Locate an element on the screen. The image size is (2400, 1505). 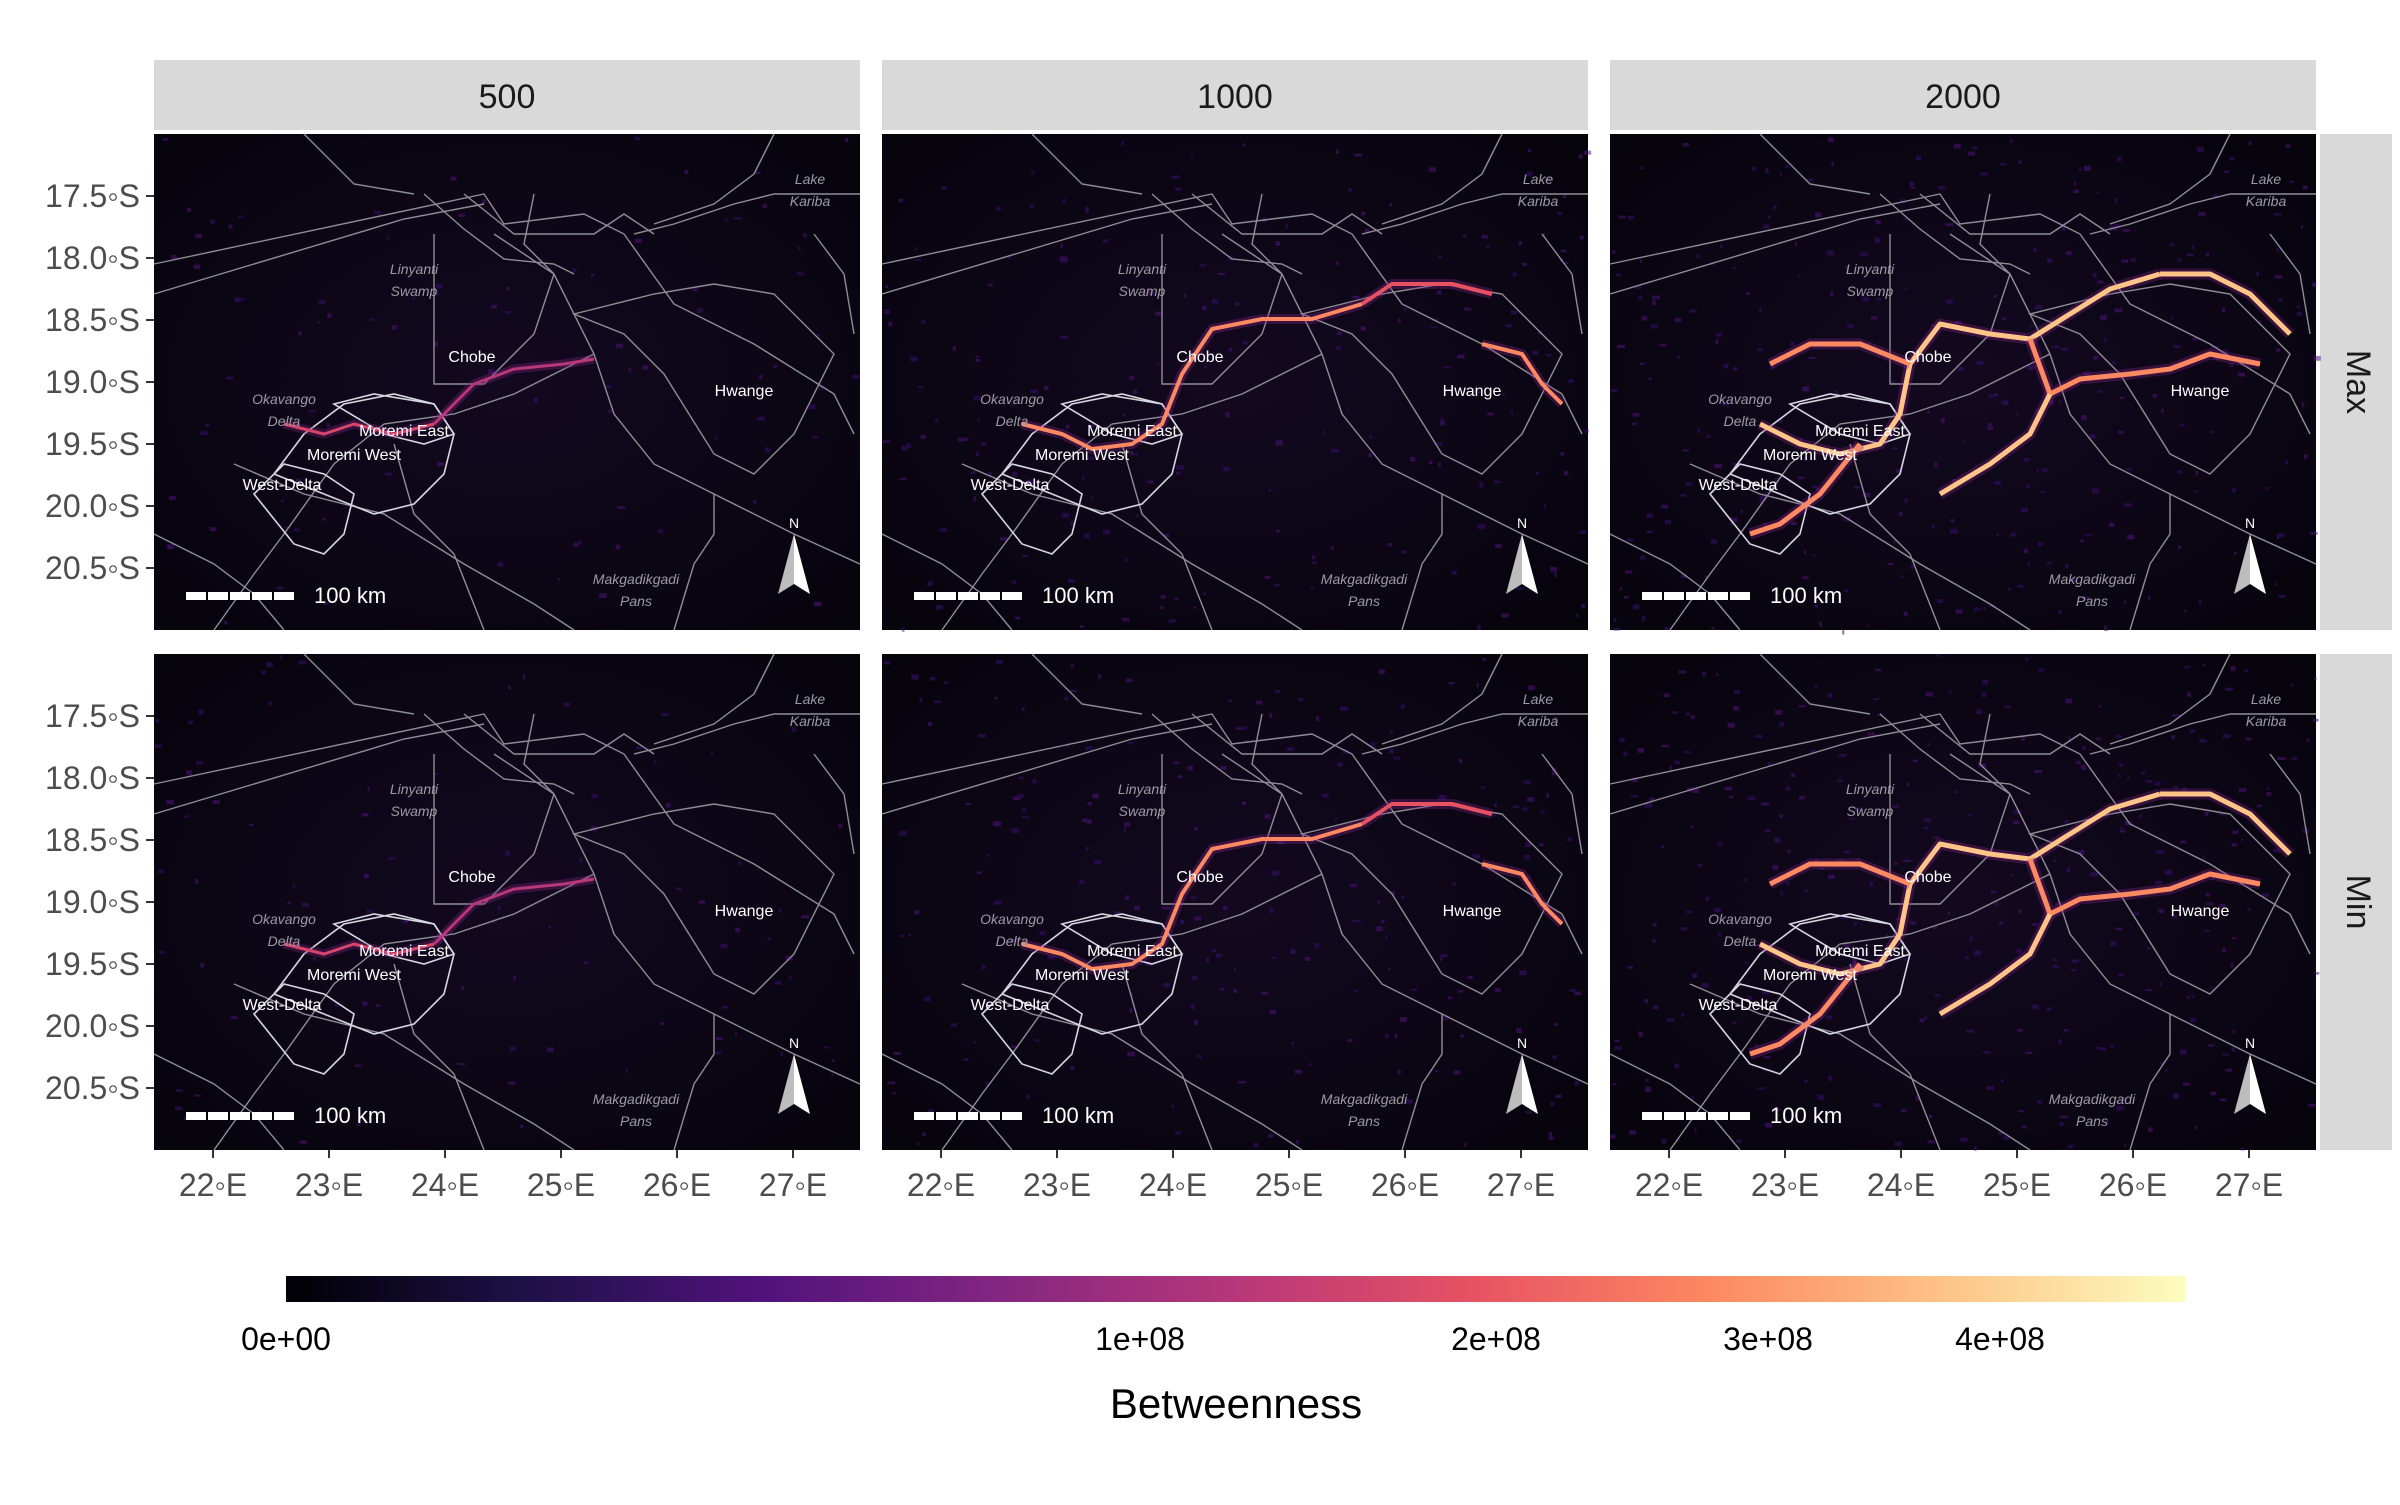
y-tick-label: 18.0◦S is located at coordinates (92, 258).